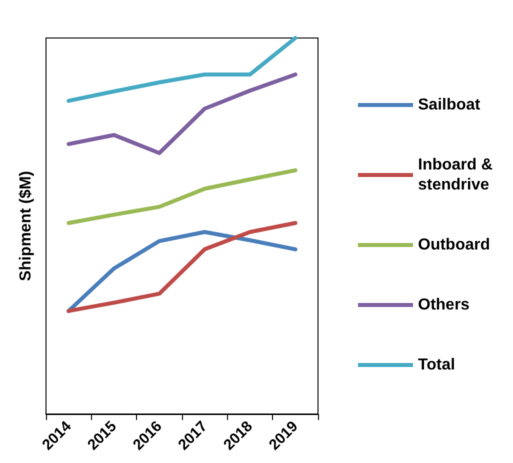 Image resolution: width=513 pixels, height=463 pixels. Describe the element at coordinates (26, 226) in the screenshot. I see `y-axis-title: Shipment ($M)` at that location.